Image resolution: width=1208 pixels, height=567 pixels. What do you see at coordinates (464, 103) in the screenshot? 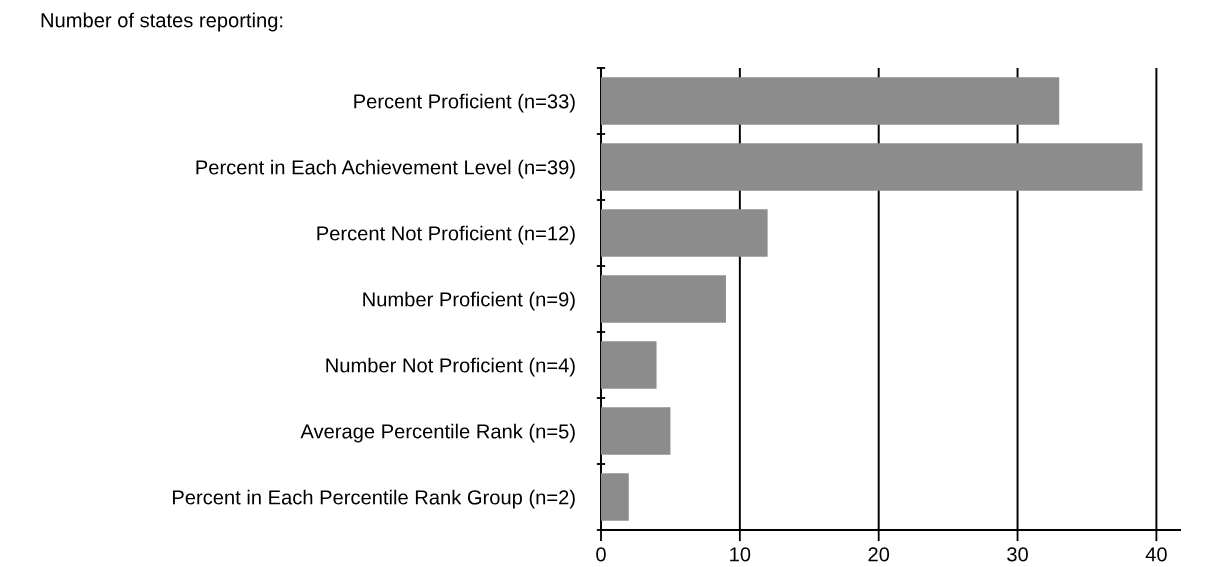
I see `y-tick-label: Percent Proficient (n=33)` at bounding box center [464, 103].